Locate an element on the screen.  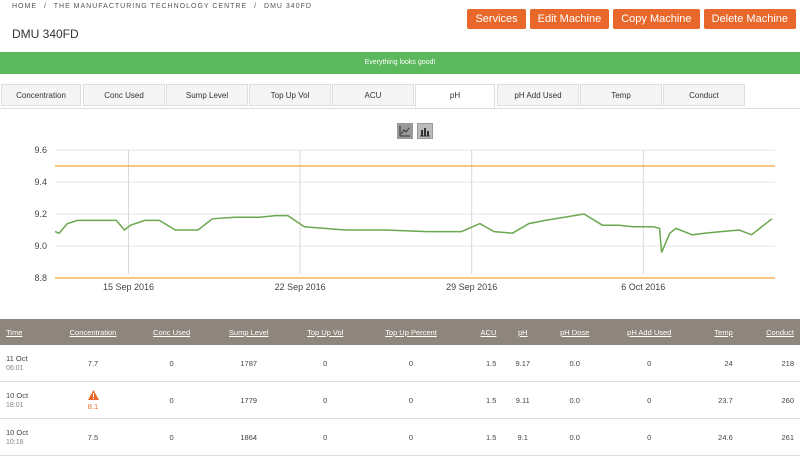
concentration-cell: 8.1 is located at coordinates (93, 400).